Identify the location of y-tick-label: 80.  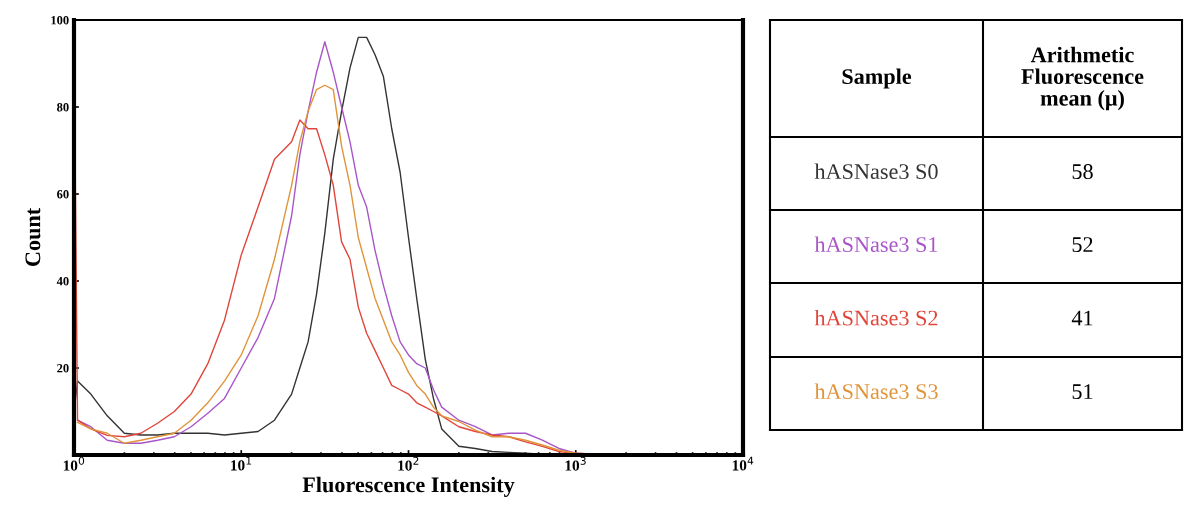
(63, 107).